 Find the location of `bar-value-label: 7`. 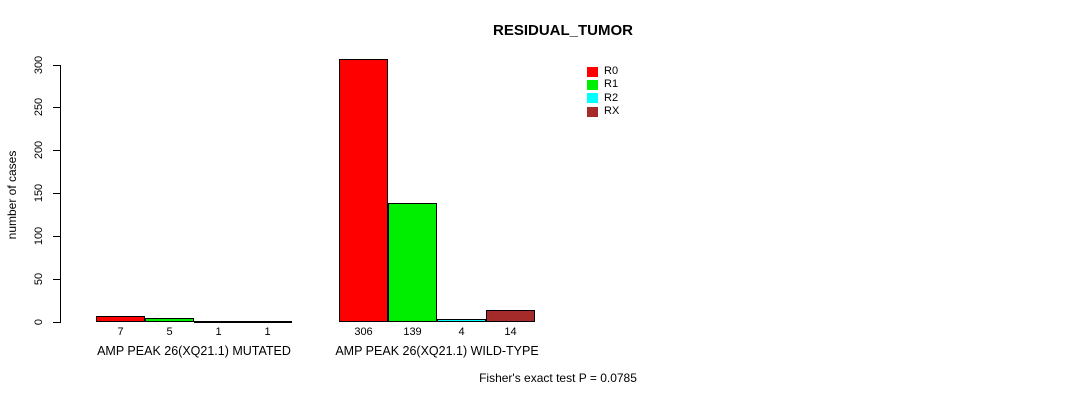

bar-value-label: 7 is located at coordinates (120, 332).